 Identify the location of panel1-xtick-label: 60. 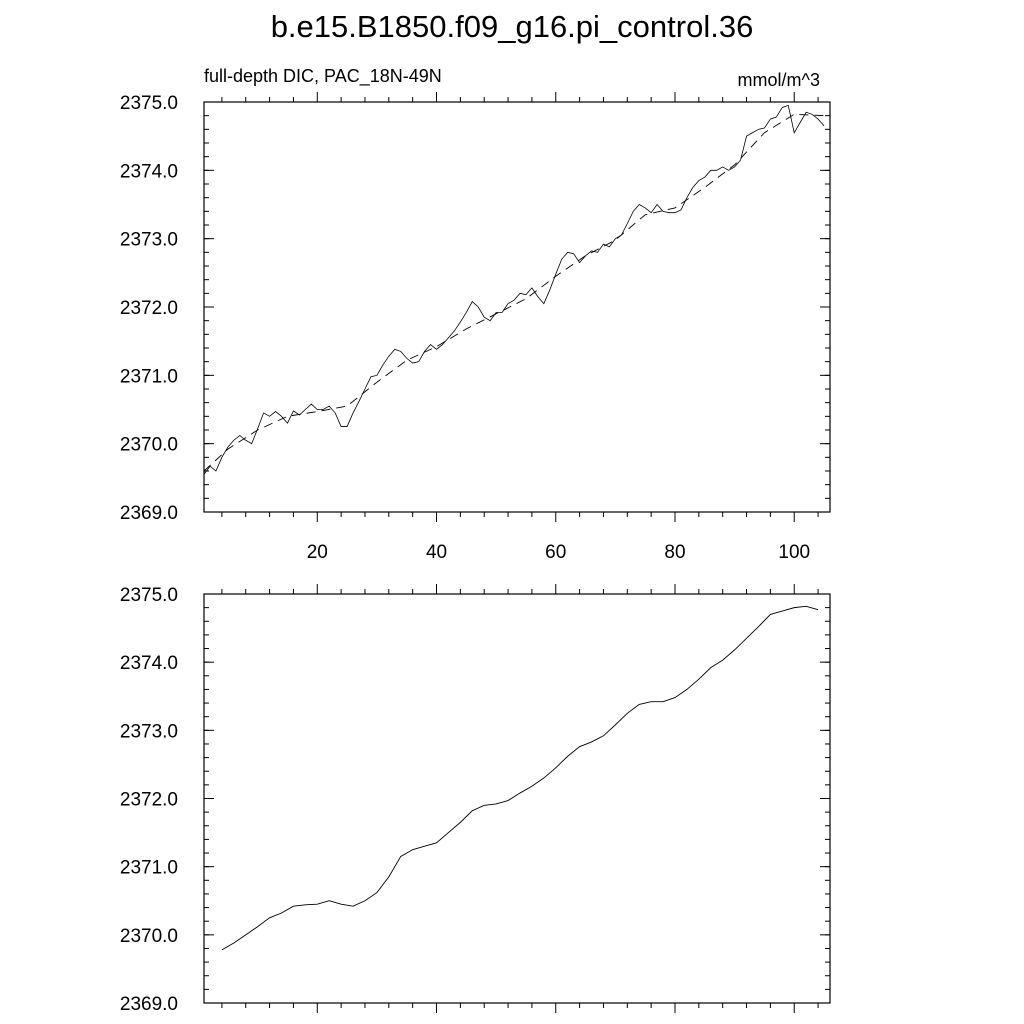
(555, 552).